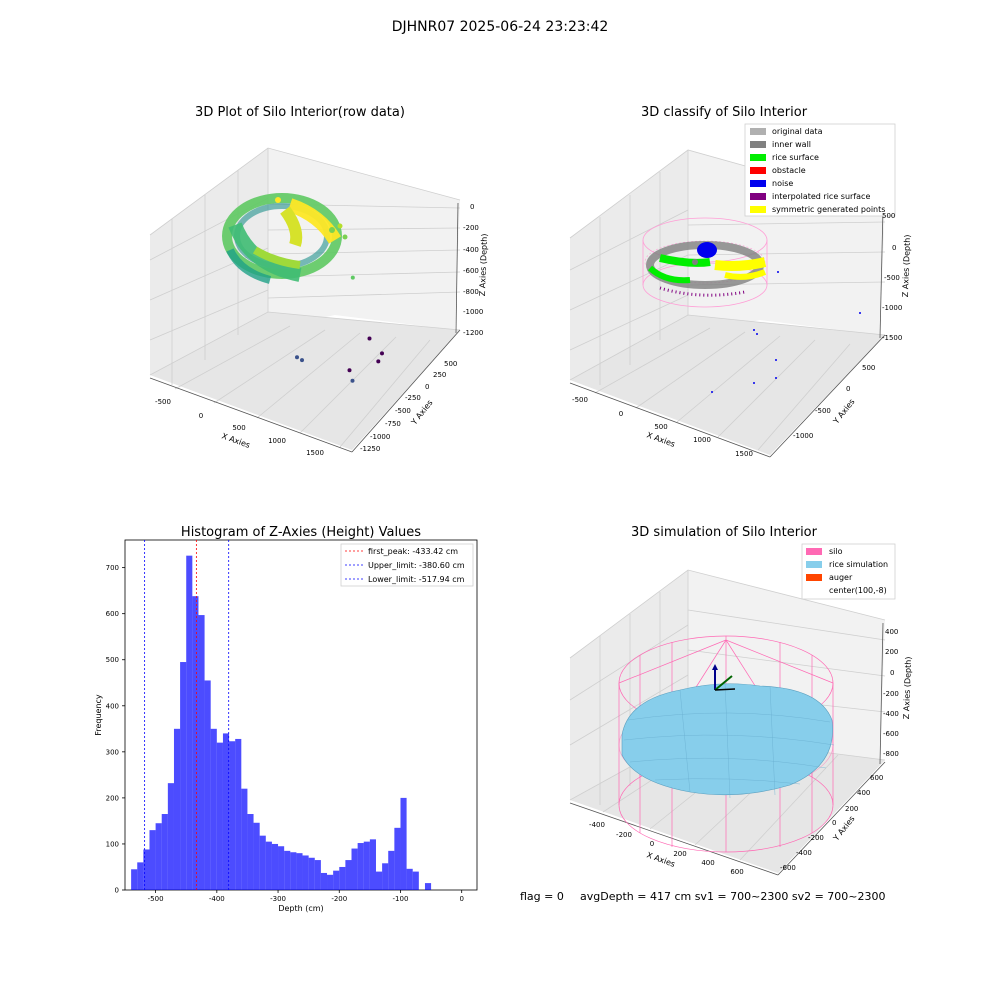  I want to click on x-tick-label: -500, so click(156, 899).